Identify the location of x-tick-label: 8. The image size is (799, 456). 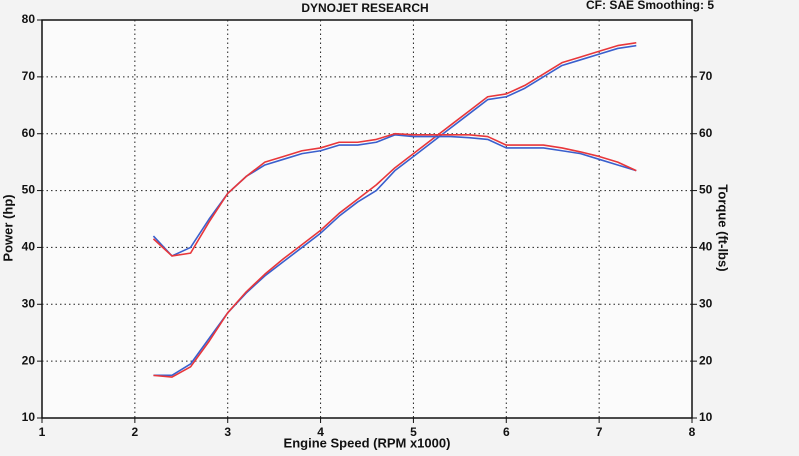
(692, 432).